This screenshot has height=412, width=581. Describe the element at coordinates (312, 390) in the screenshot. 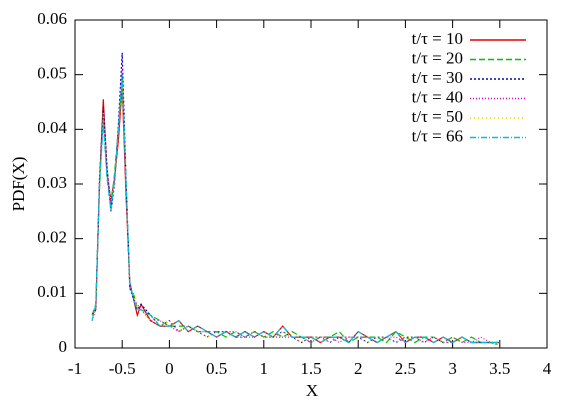

I see `x-axis-label: X` at that location.